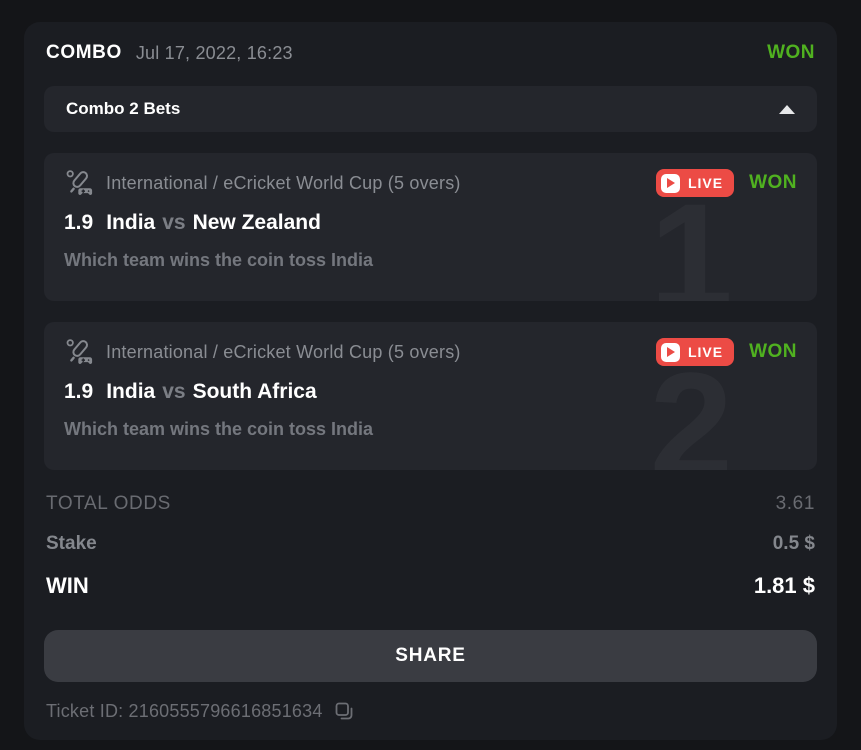  Describe the element at coordinates (430, 711) in the screenshot. I see `ticket-footer: Ticket ID: 2160555796616851634` at that location.